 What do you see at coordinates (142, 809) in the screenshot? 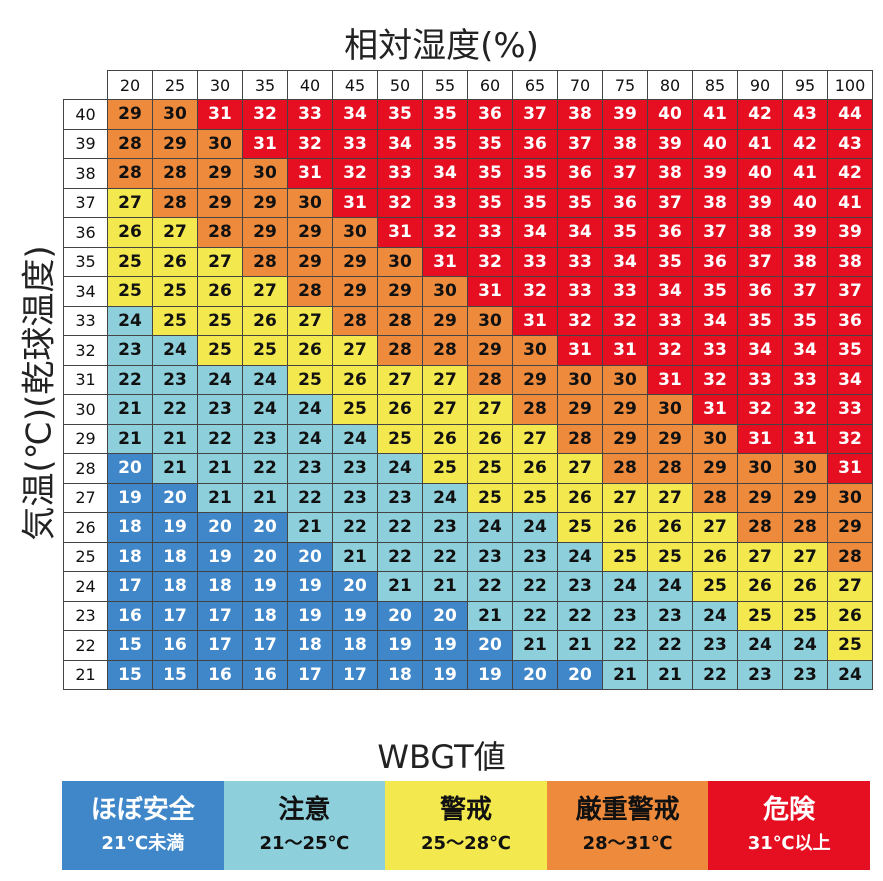
I see `legend-label: ほぼ安全` at bounding box center [142, 809].